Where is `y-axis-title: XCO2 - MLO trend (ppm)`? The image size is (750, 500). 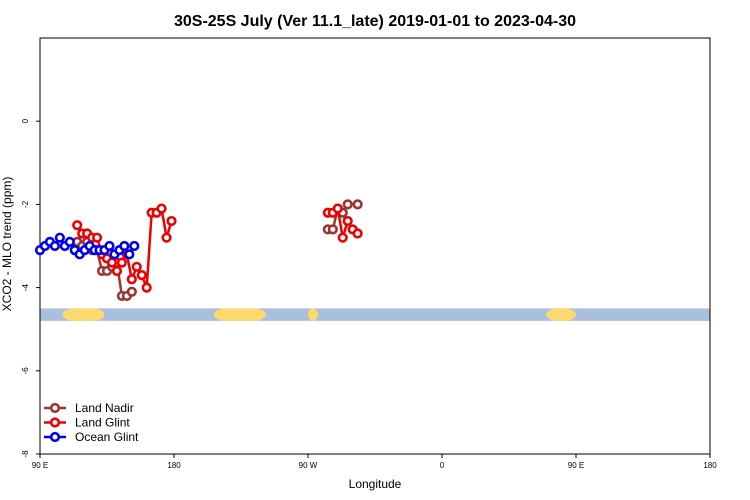 y-axis-title: XCO2 - MLO trend (ppm) is located at coordinates (7, 244).